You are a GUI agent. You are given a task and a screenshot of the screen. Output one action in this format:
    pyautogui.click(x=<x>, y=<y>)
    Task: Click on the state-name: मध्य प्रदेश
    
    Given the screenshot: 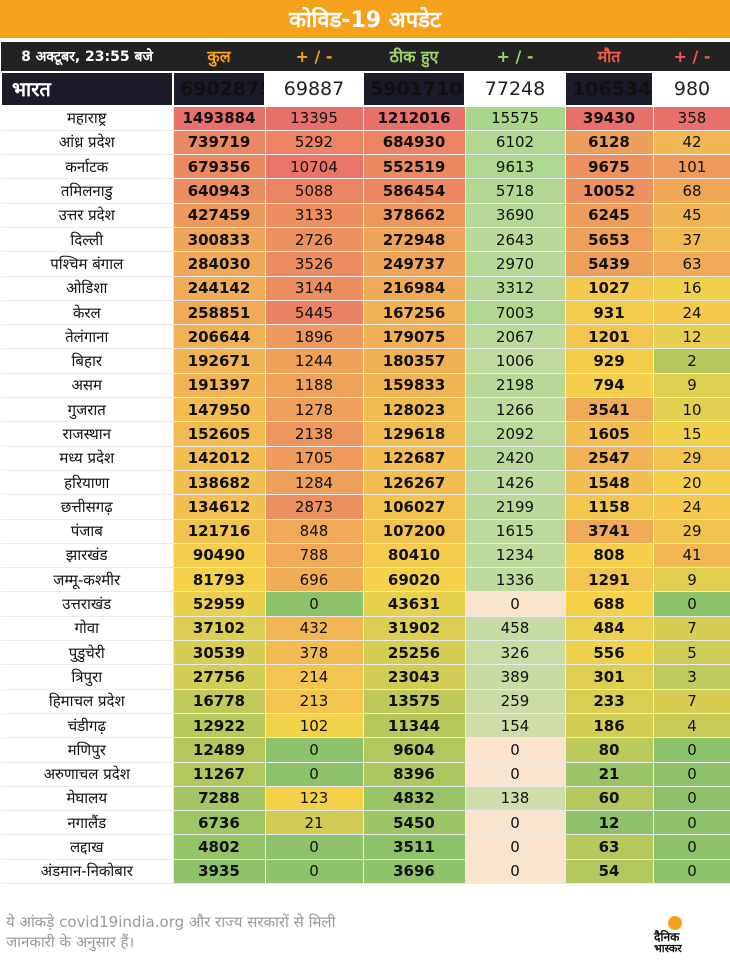 What is the action you would take?
    pyautogui.click(x=87, y=458)
    